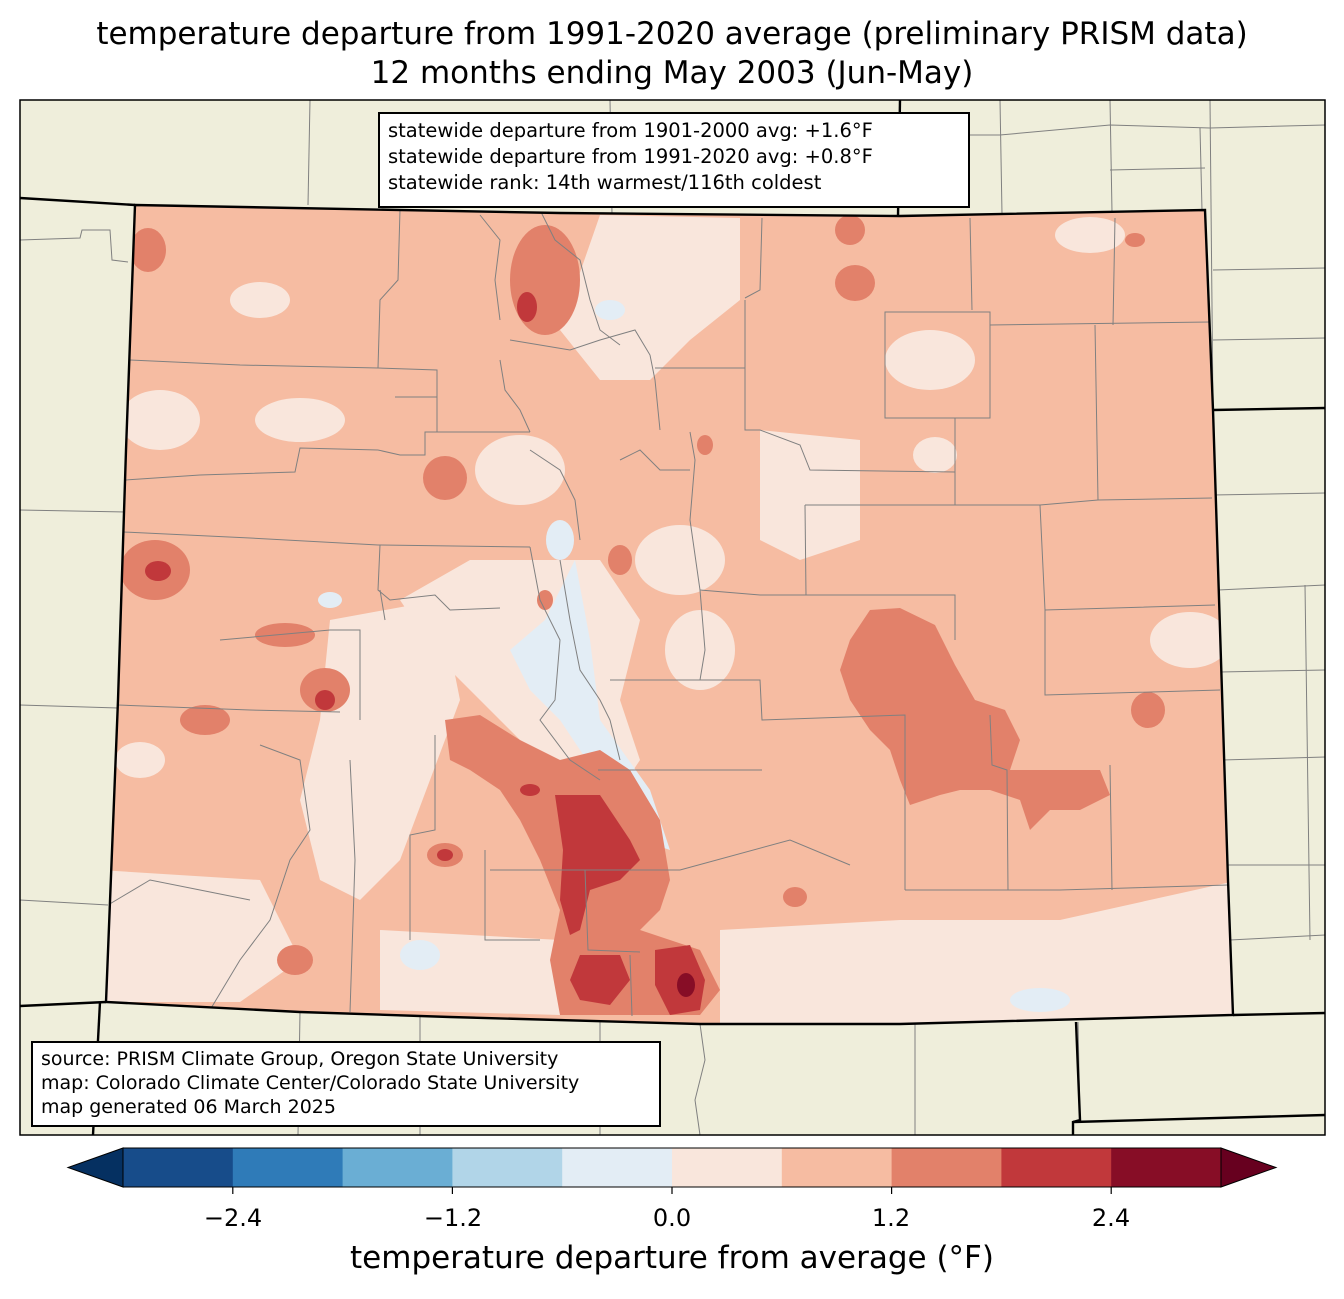 Image resolution: width=1344 pixels, height=1299 pixels. I want to click on colorbar-tick-label: 1.2, so click(891, 1218).